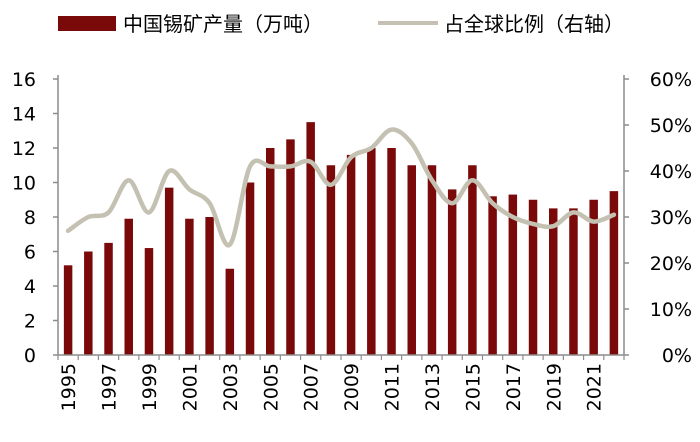 Image resolution: width=700 pixels, height=442 pixels. Describe the element at coordinates (230, 311) in the screenshot. I see `bar-2003` at that location.